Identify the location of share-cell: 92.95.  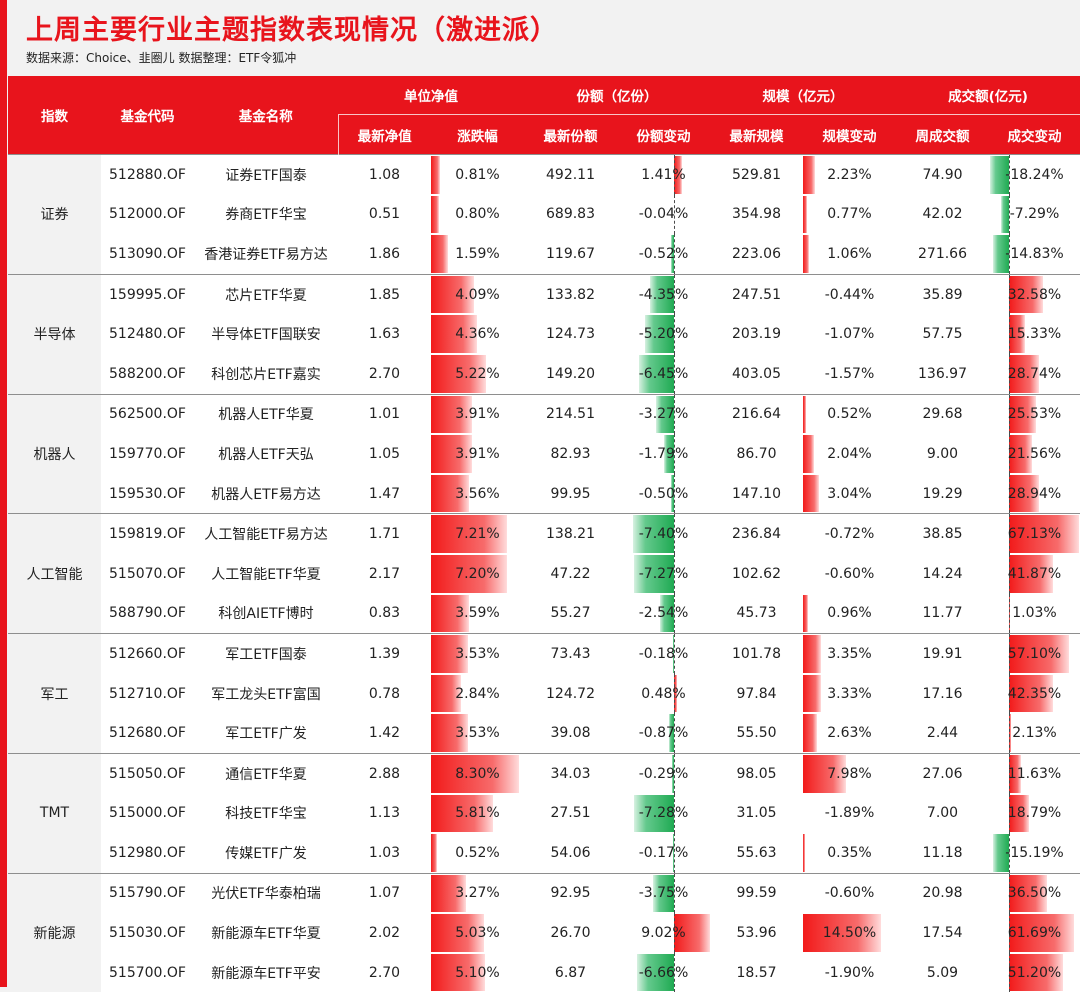
(570, 893).